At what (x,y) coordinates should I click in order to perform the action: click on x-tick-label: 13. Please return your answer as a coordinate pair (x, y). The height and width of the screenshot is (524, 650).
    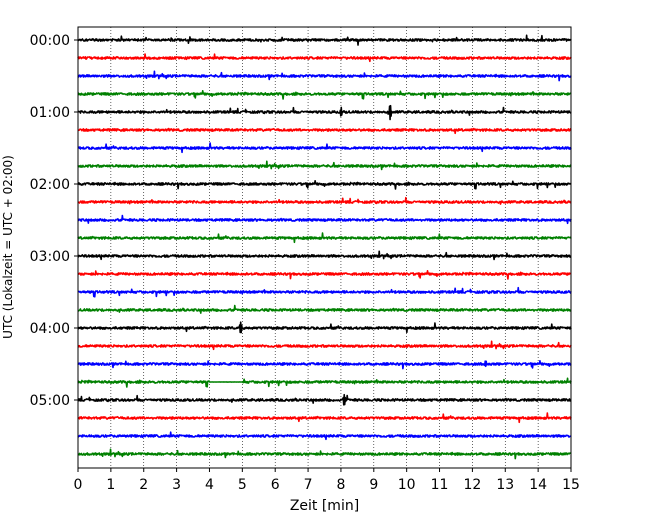
    Looking at the image, I should click on (505, 485).